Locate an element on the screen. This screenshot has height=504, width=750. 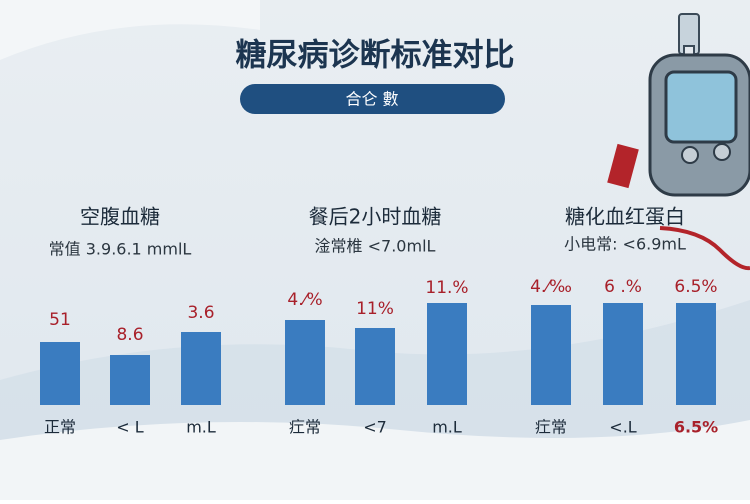
panel-subtitle: 淦常椎 <7.0mlL is located at coordinates (375, 246).